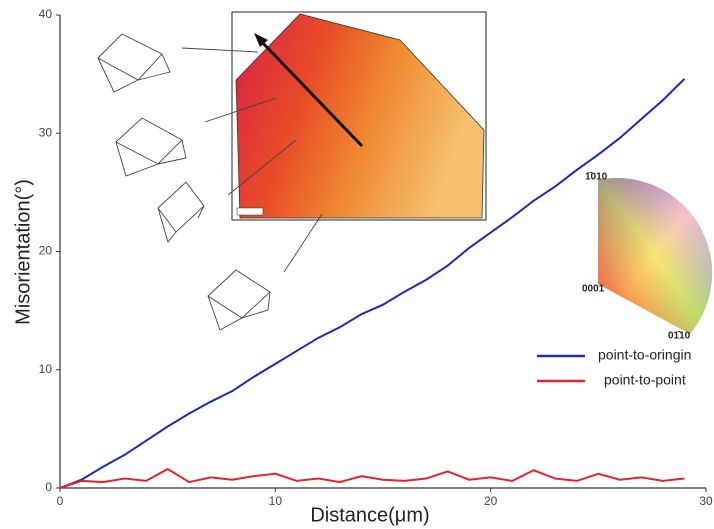  Describe the element at coordinates (46, 369) in the screenshot. I see `y-tick-label: 10` at that location.